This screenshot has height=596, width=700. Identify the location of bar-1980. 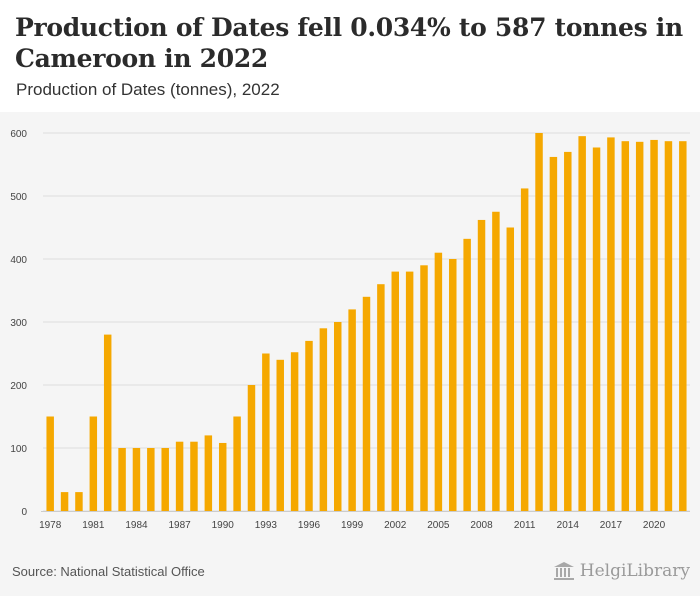
(79, 501).